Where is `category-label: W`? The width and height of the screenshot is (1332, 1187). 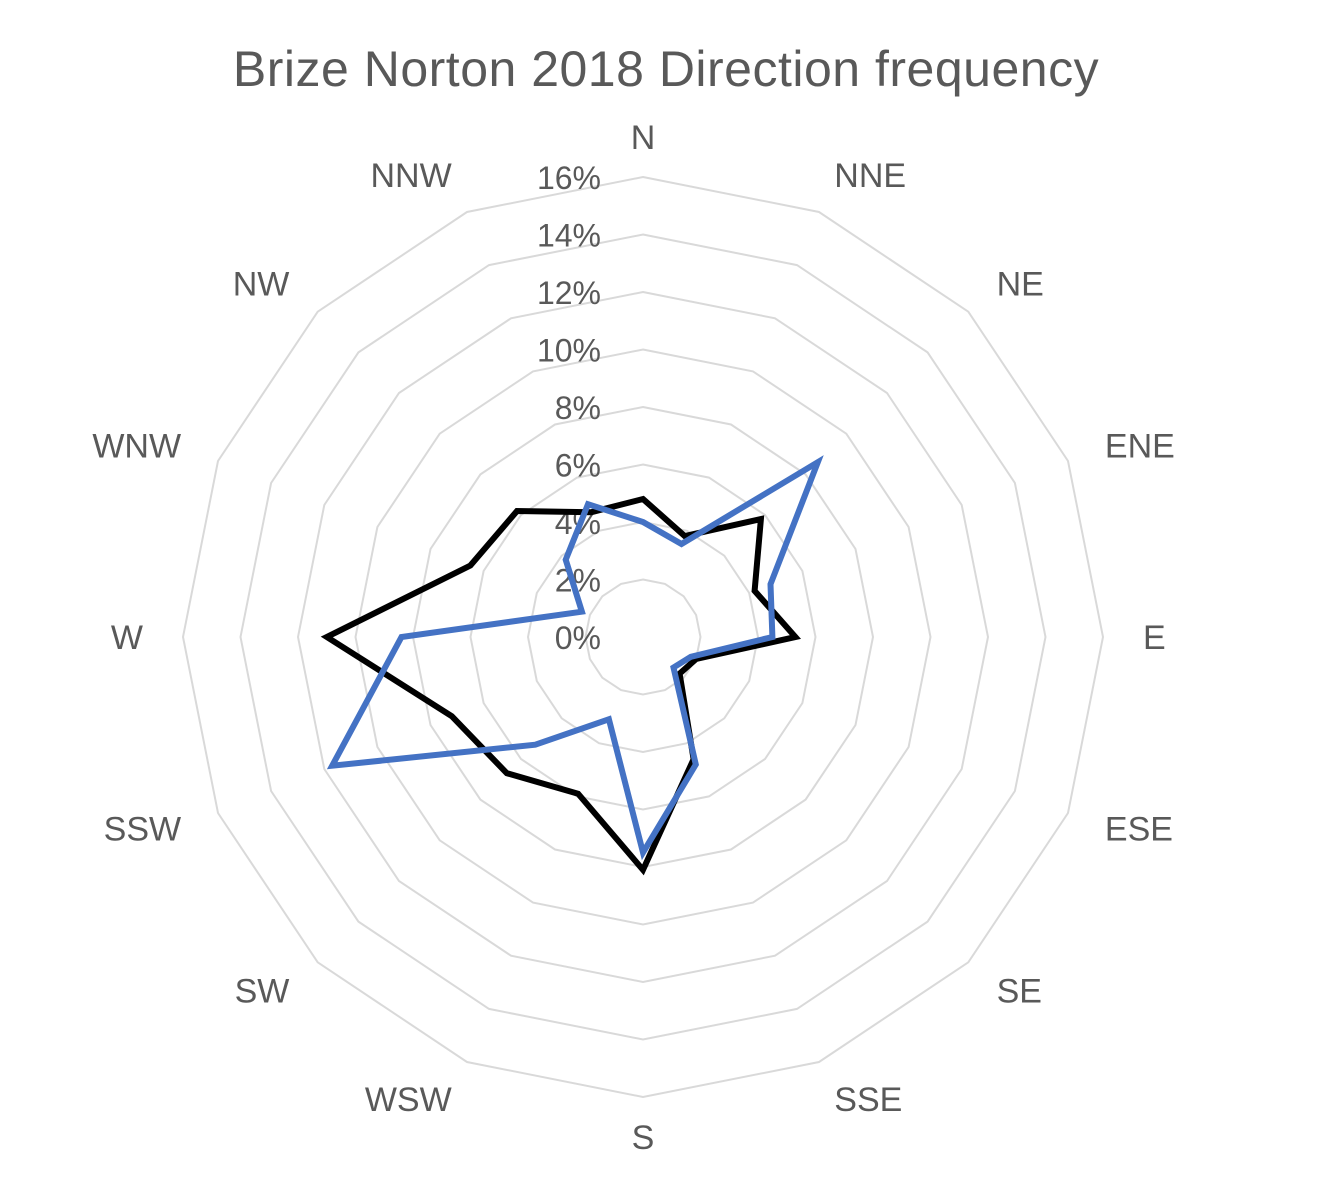
category-label: W is located at coordinates (127, 638).